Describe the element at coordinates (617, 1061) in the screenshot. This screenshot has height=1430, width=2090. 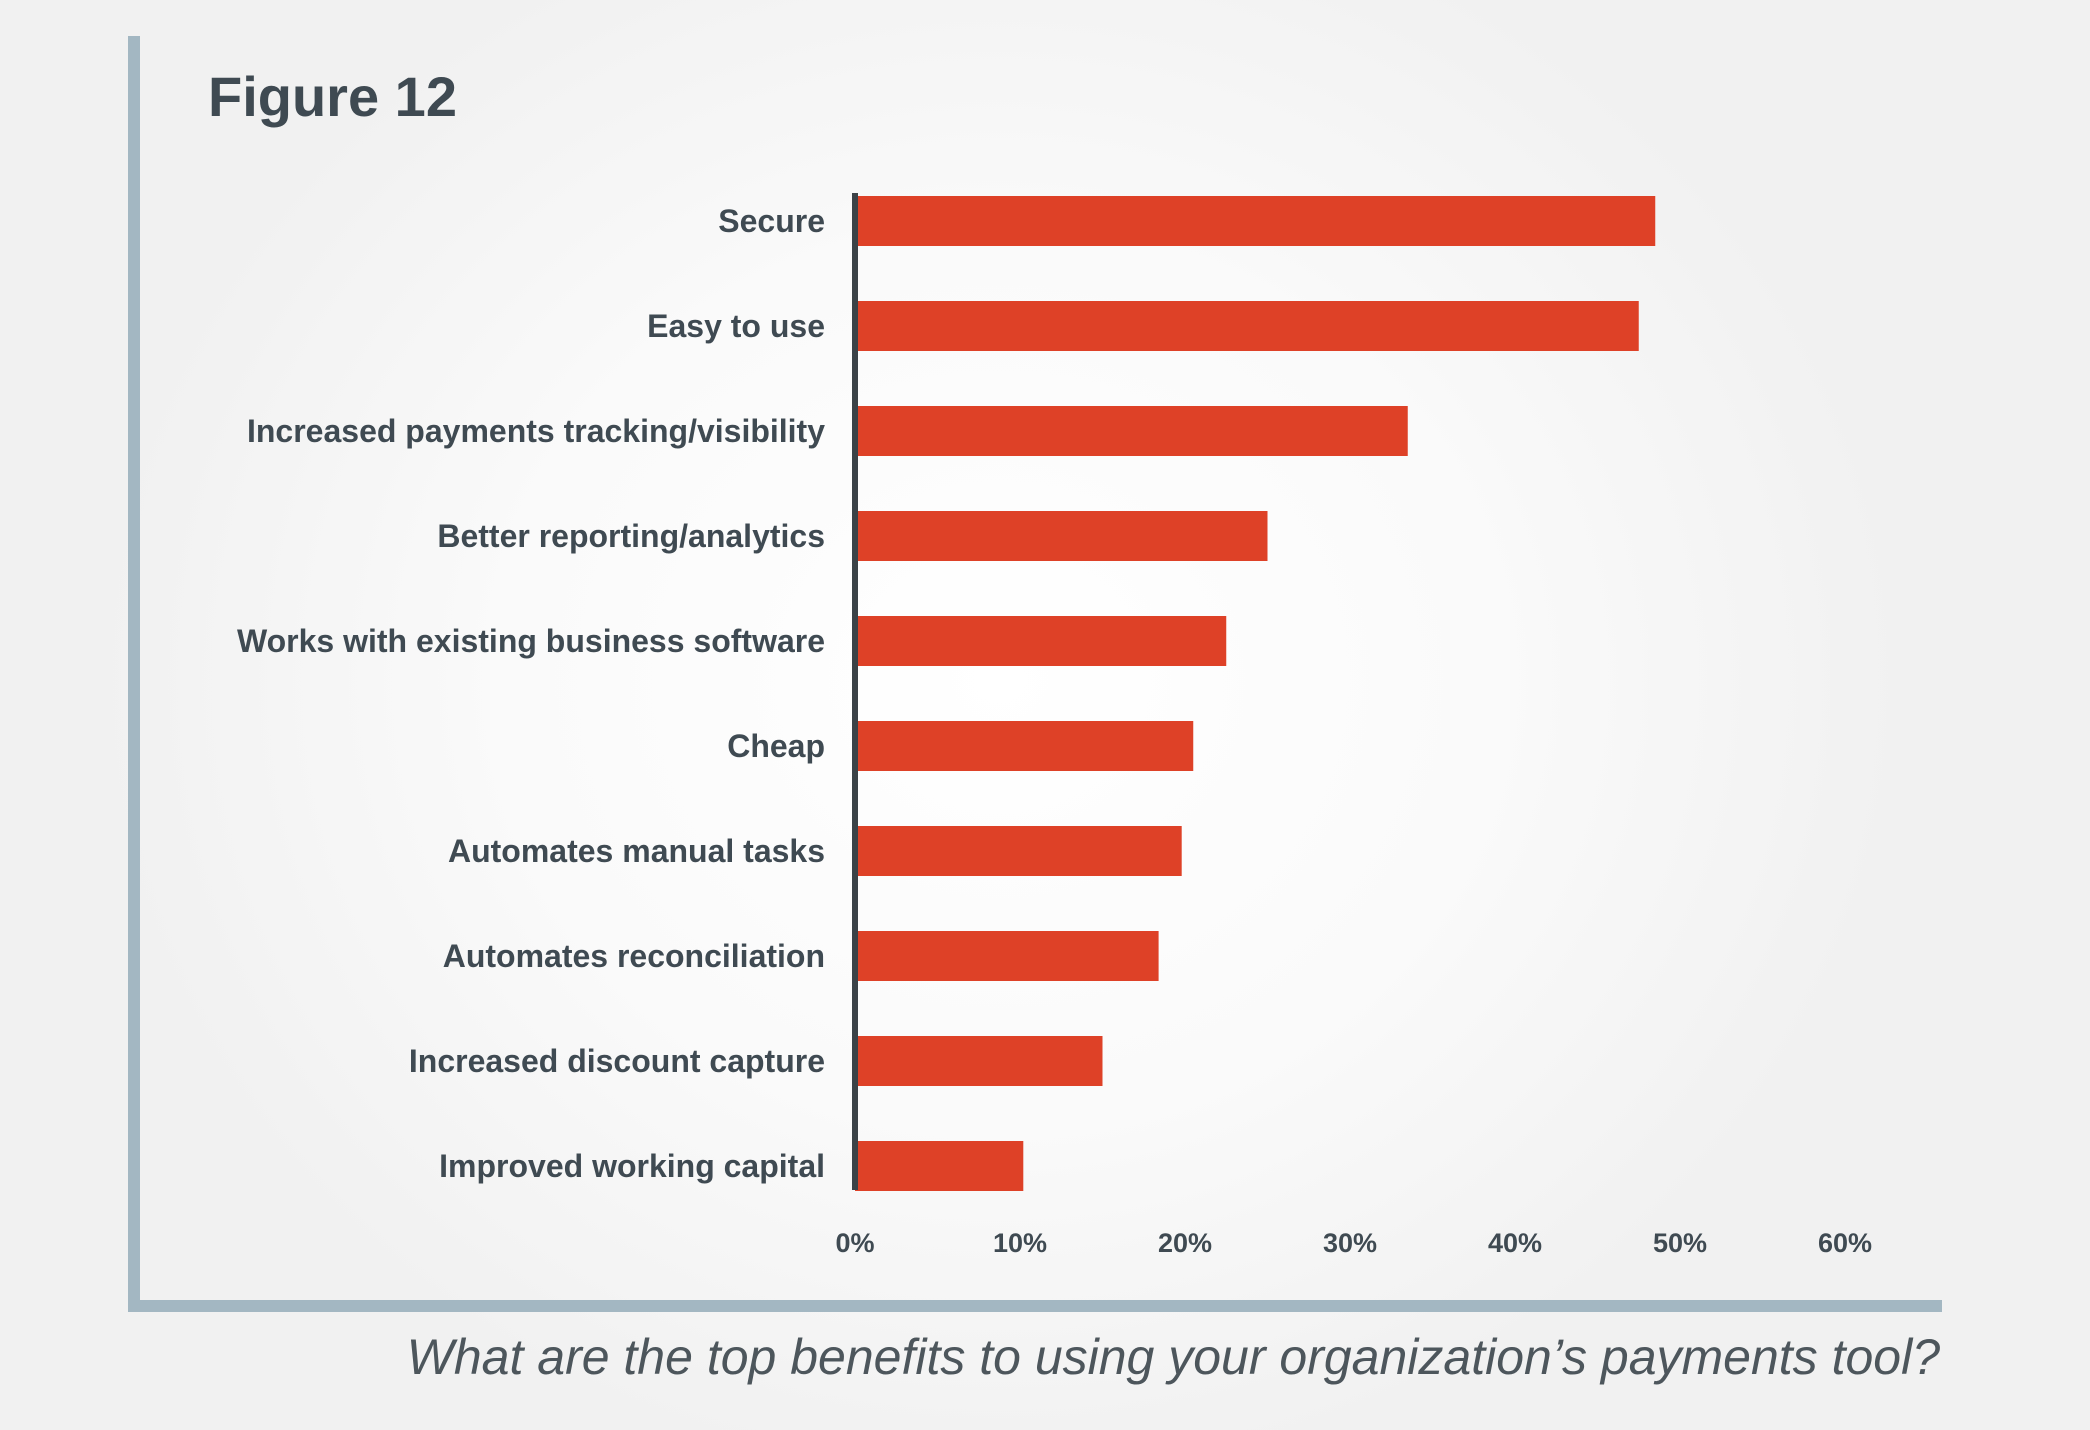
I see `category-label-9: Increased discount capture` at that location.